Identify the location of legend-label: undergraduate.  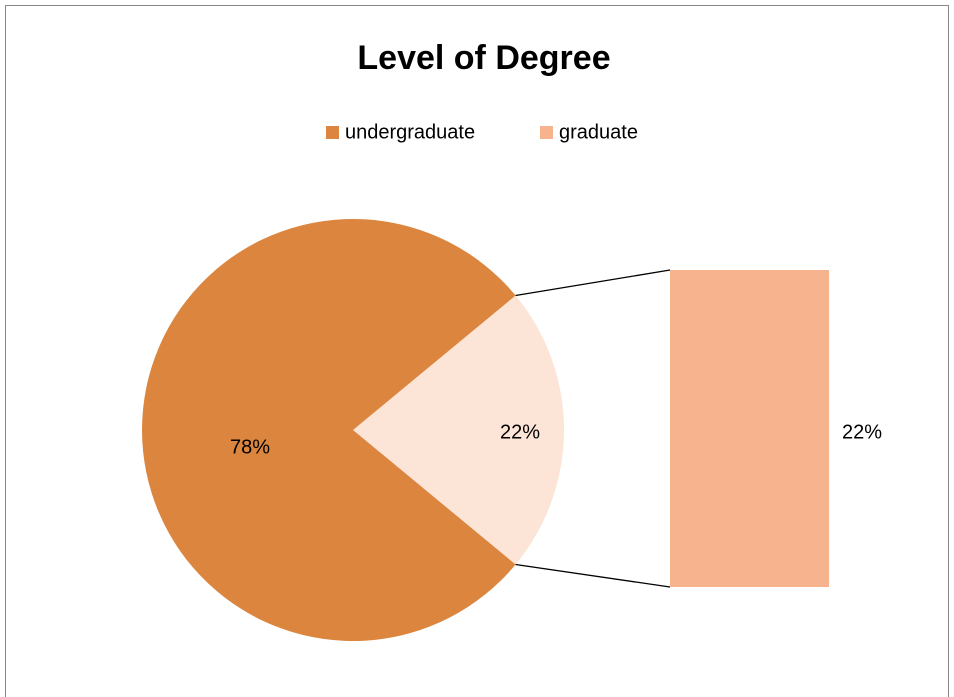
(410, 132).